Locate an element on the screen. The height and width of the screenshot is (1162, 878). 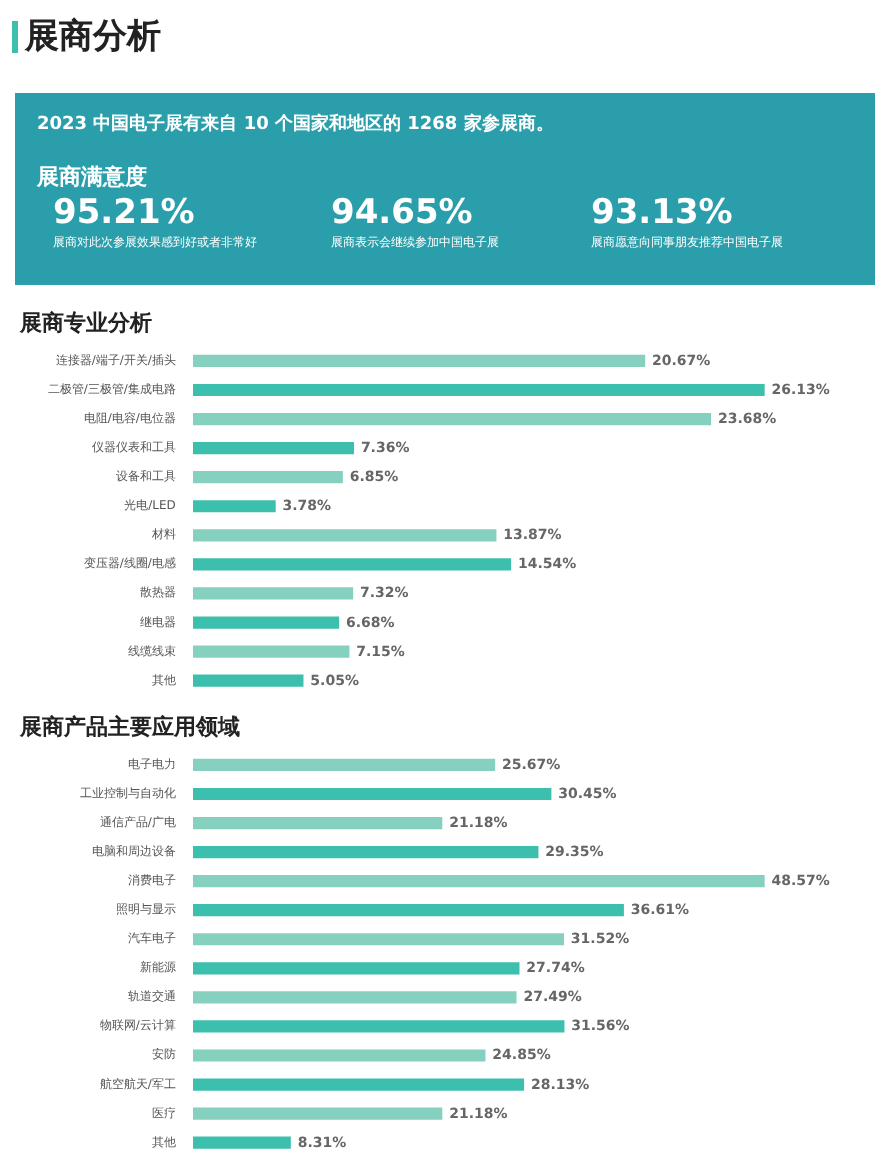
text: 93.13% is located at coordinates (662, 213).